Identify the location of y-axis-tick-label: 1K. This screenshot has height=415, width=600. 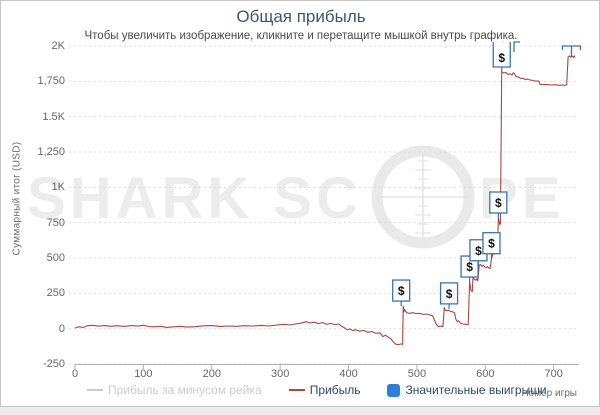
(58, 187).